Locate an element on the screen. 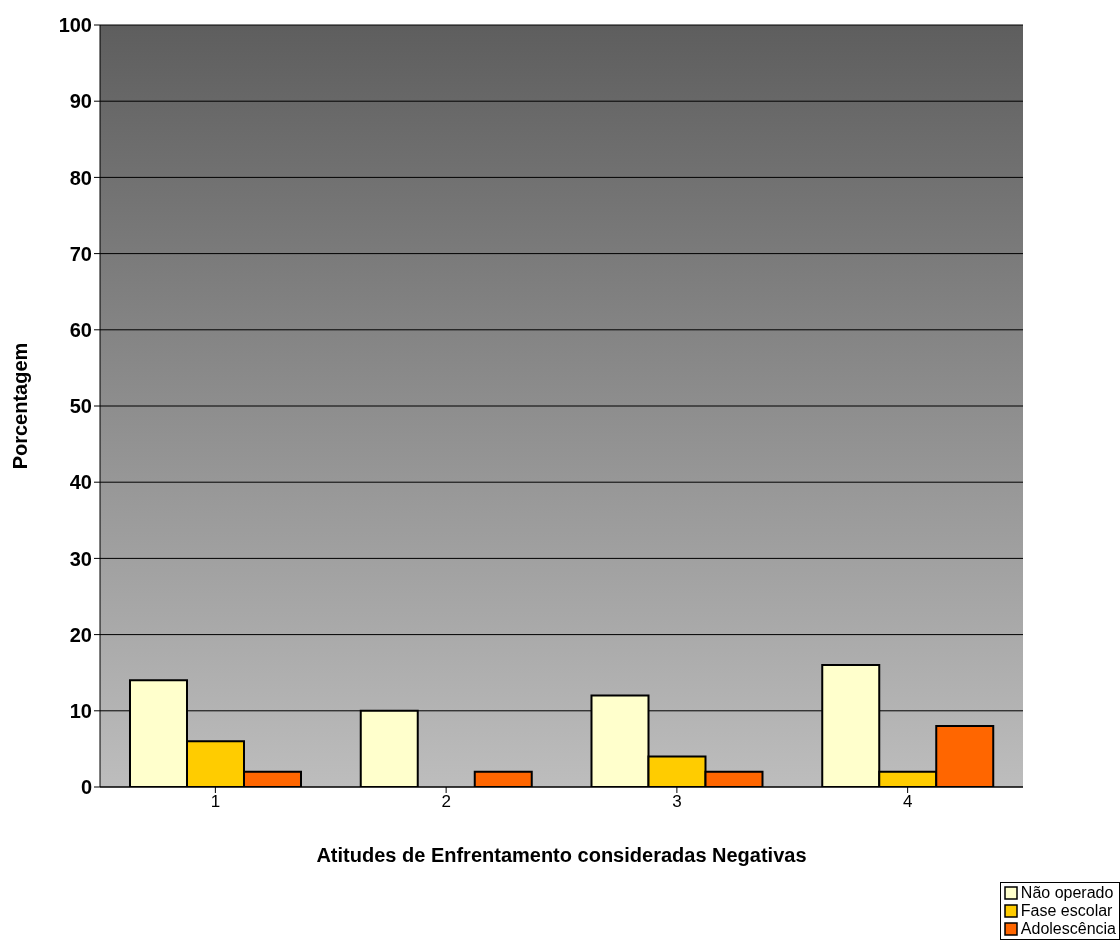  y-tick-label: 80 is located at coordinates (80, 177).